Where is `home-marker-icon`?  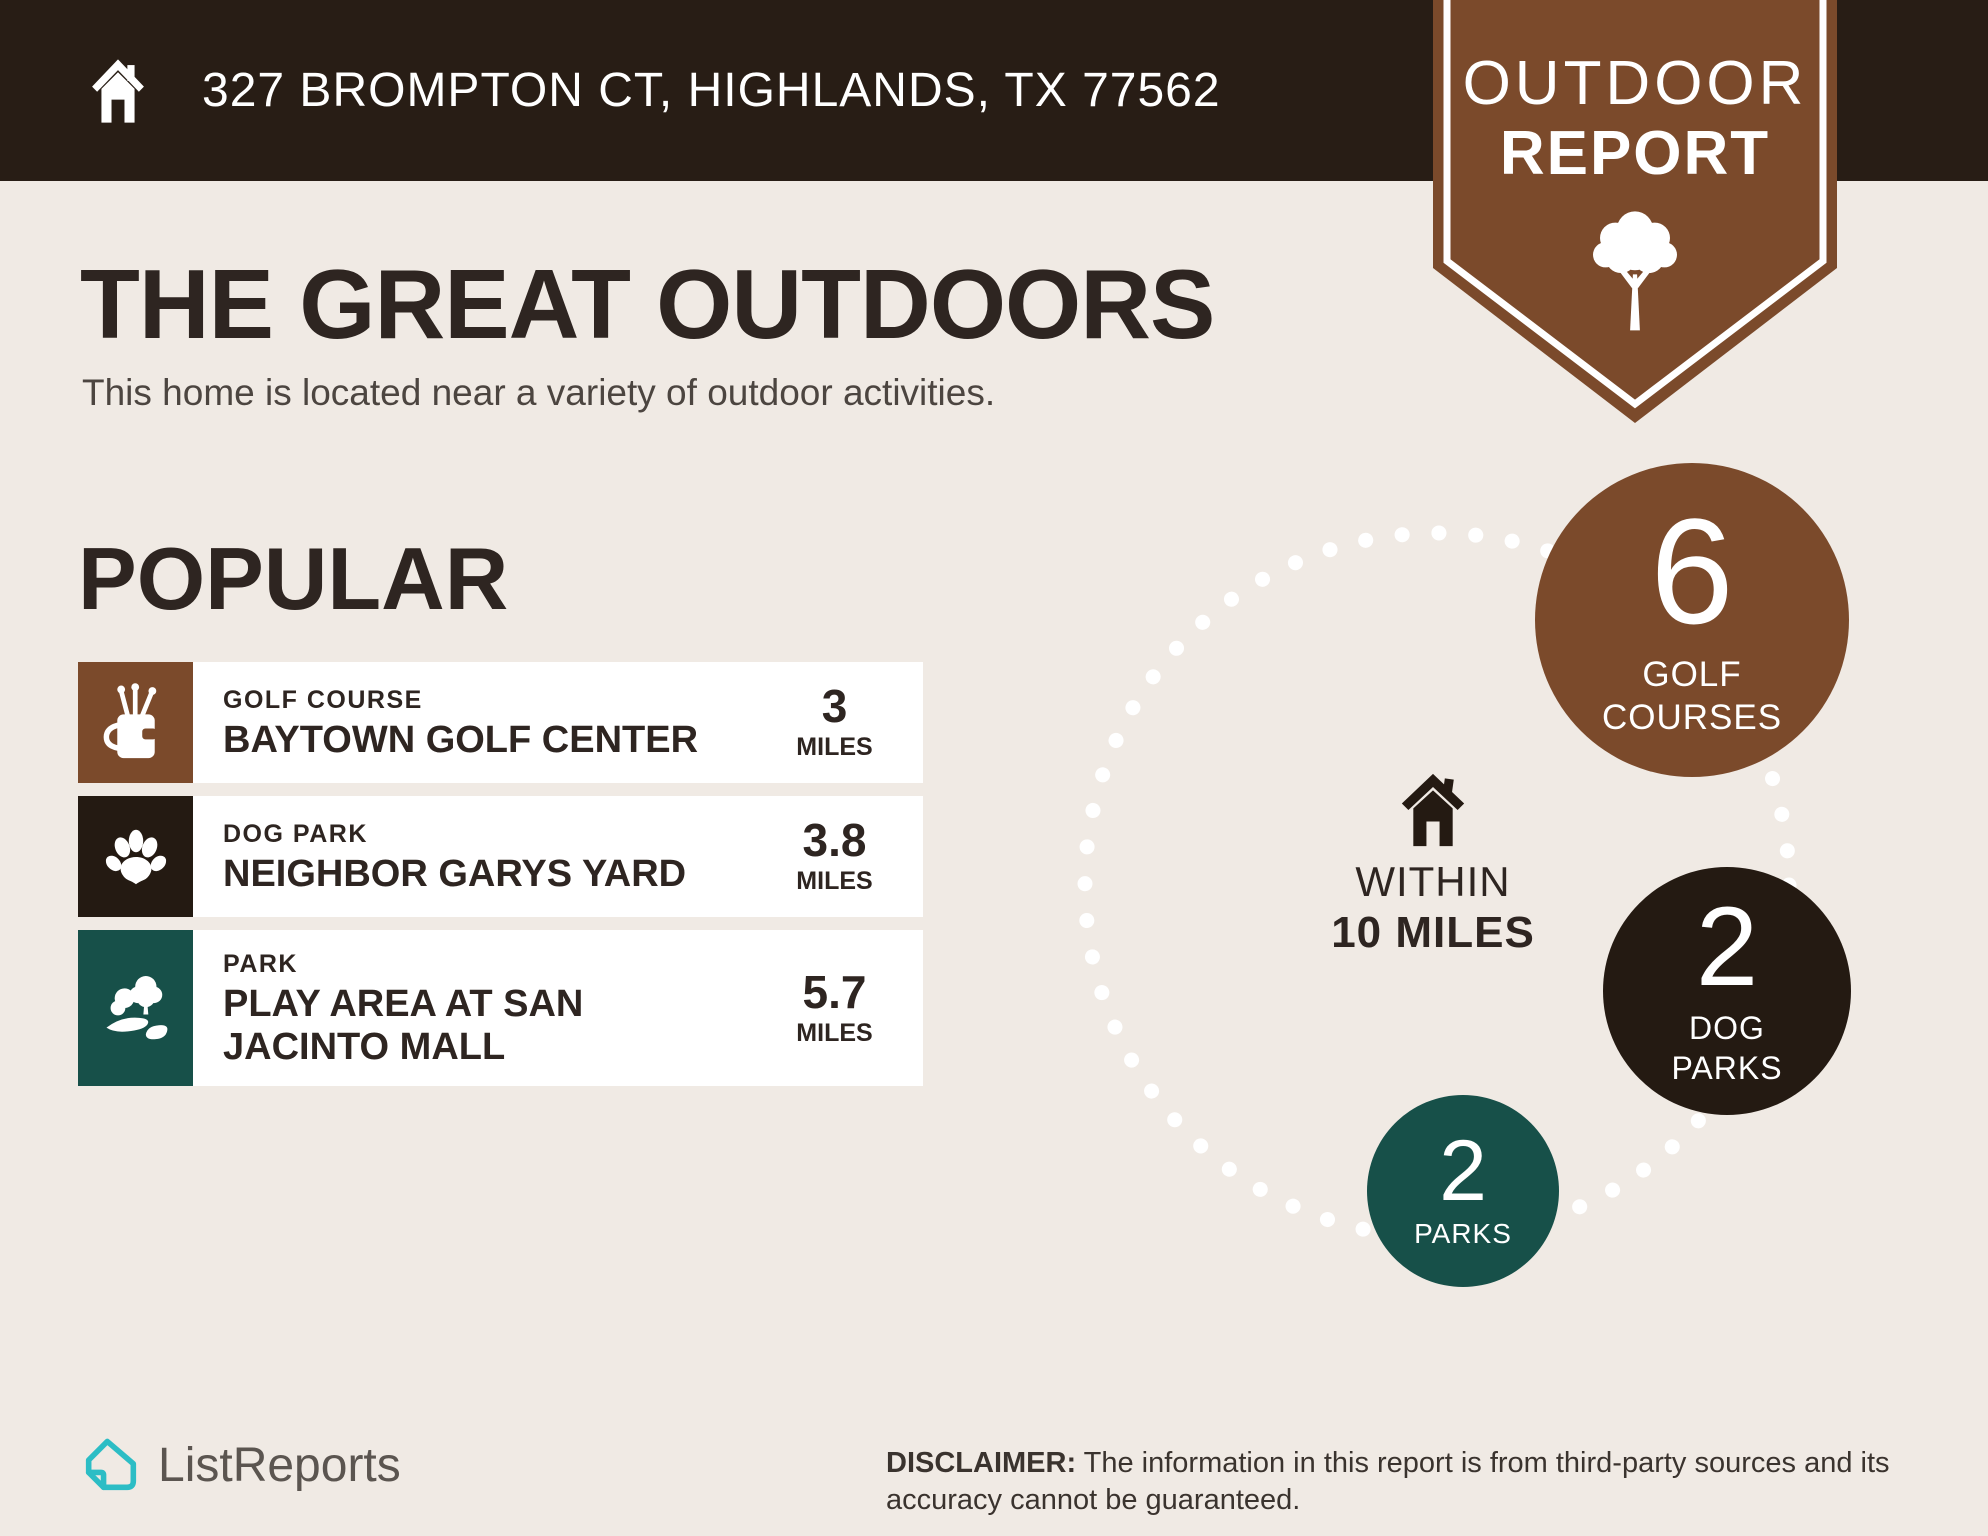 home-marker-icon is located at coordinates (1433, 810).